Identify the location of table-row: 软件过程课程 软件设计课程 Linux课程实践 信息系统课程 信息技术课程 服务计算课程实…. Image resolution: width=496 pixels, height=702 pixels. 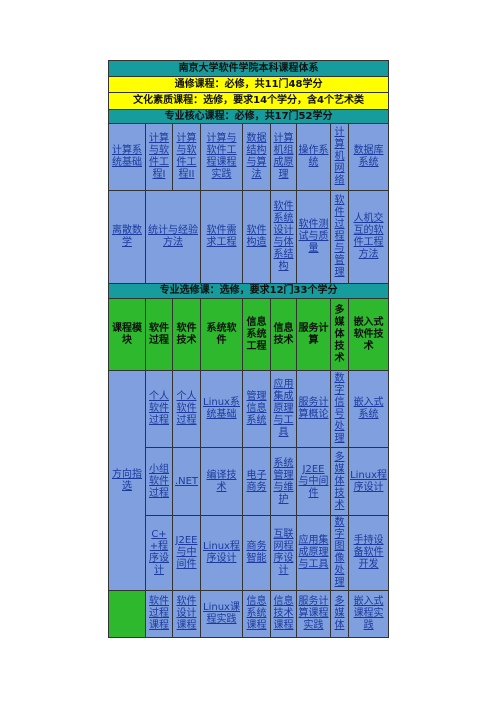
(249, 614).